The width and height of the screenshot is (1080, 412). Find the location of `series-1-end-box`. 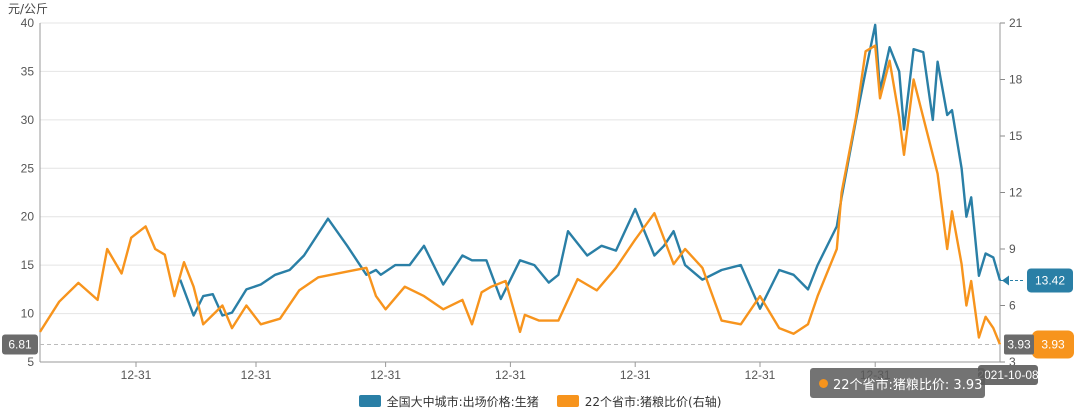

series-1-end-box is located at coordinates (1053, 344).